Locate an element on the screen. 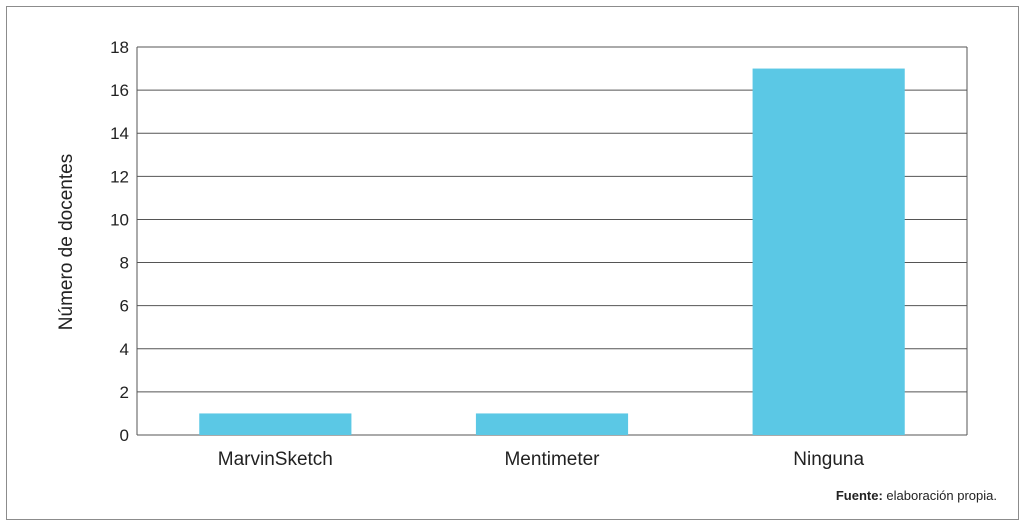  y-tick-labels: 0 2 4 6 8 10 12 14 16 18 is located at coordinates (119, 241).